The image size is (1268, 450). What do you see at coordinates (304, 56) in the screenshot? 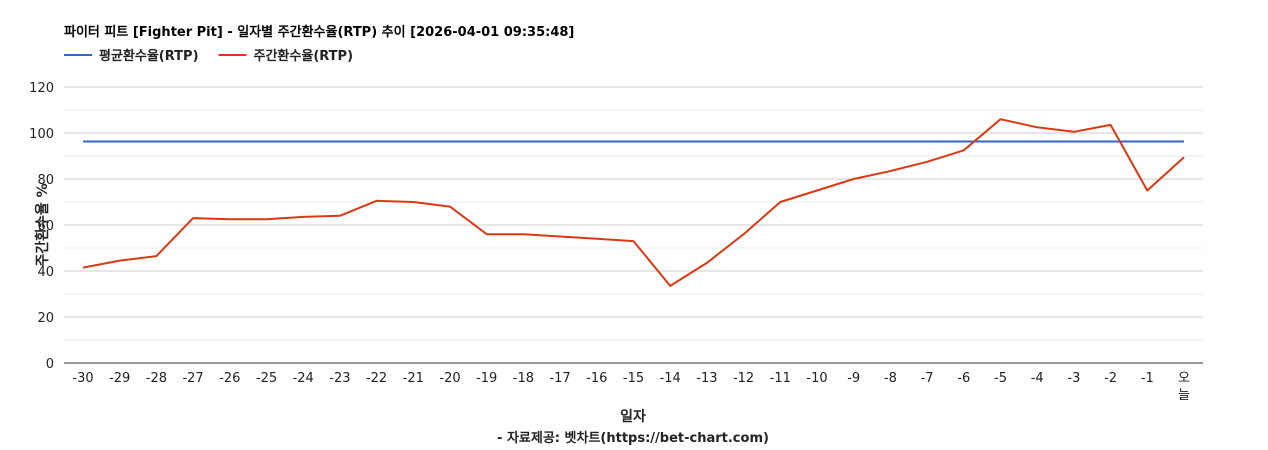
I see `legend-label: 주간환수율(RTP)` at bounding box center [304, 56].